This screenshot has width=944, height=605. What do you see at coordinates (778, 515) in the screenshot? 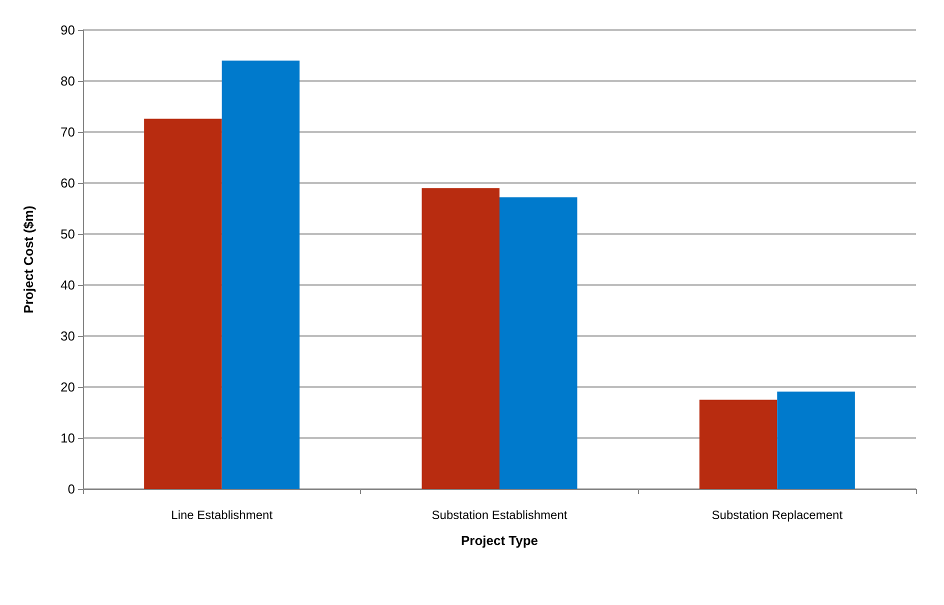
I see `x-tick-label: Substation Replacement` at bounding box center [778, 515].